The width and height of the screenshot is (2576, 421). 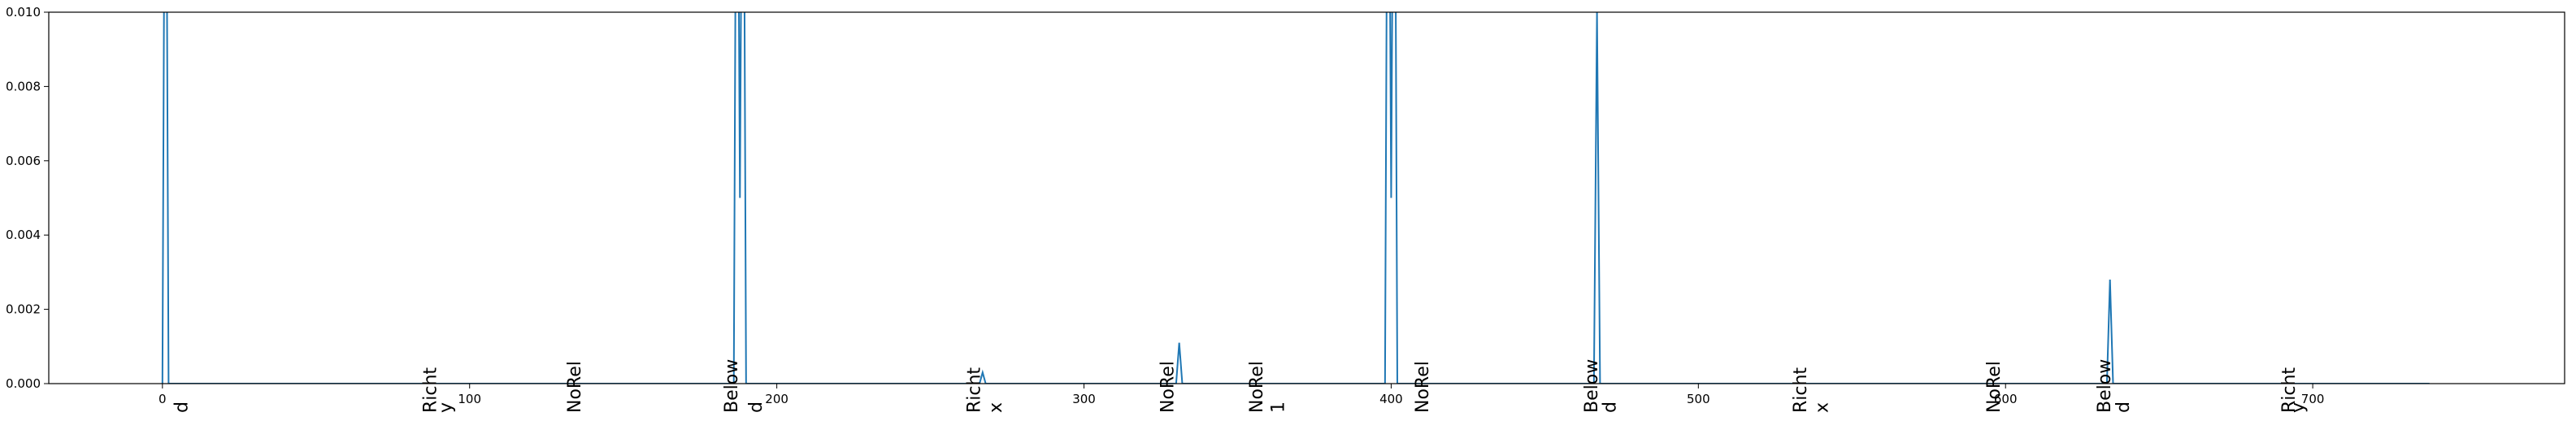 I want to click on x-tick-label: 300, so click(x=1084, y=399).